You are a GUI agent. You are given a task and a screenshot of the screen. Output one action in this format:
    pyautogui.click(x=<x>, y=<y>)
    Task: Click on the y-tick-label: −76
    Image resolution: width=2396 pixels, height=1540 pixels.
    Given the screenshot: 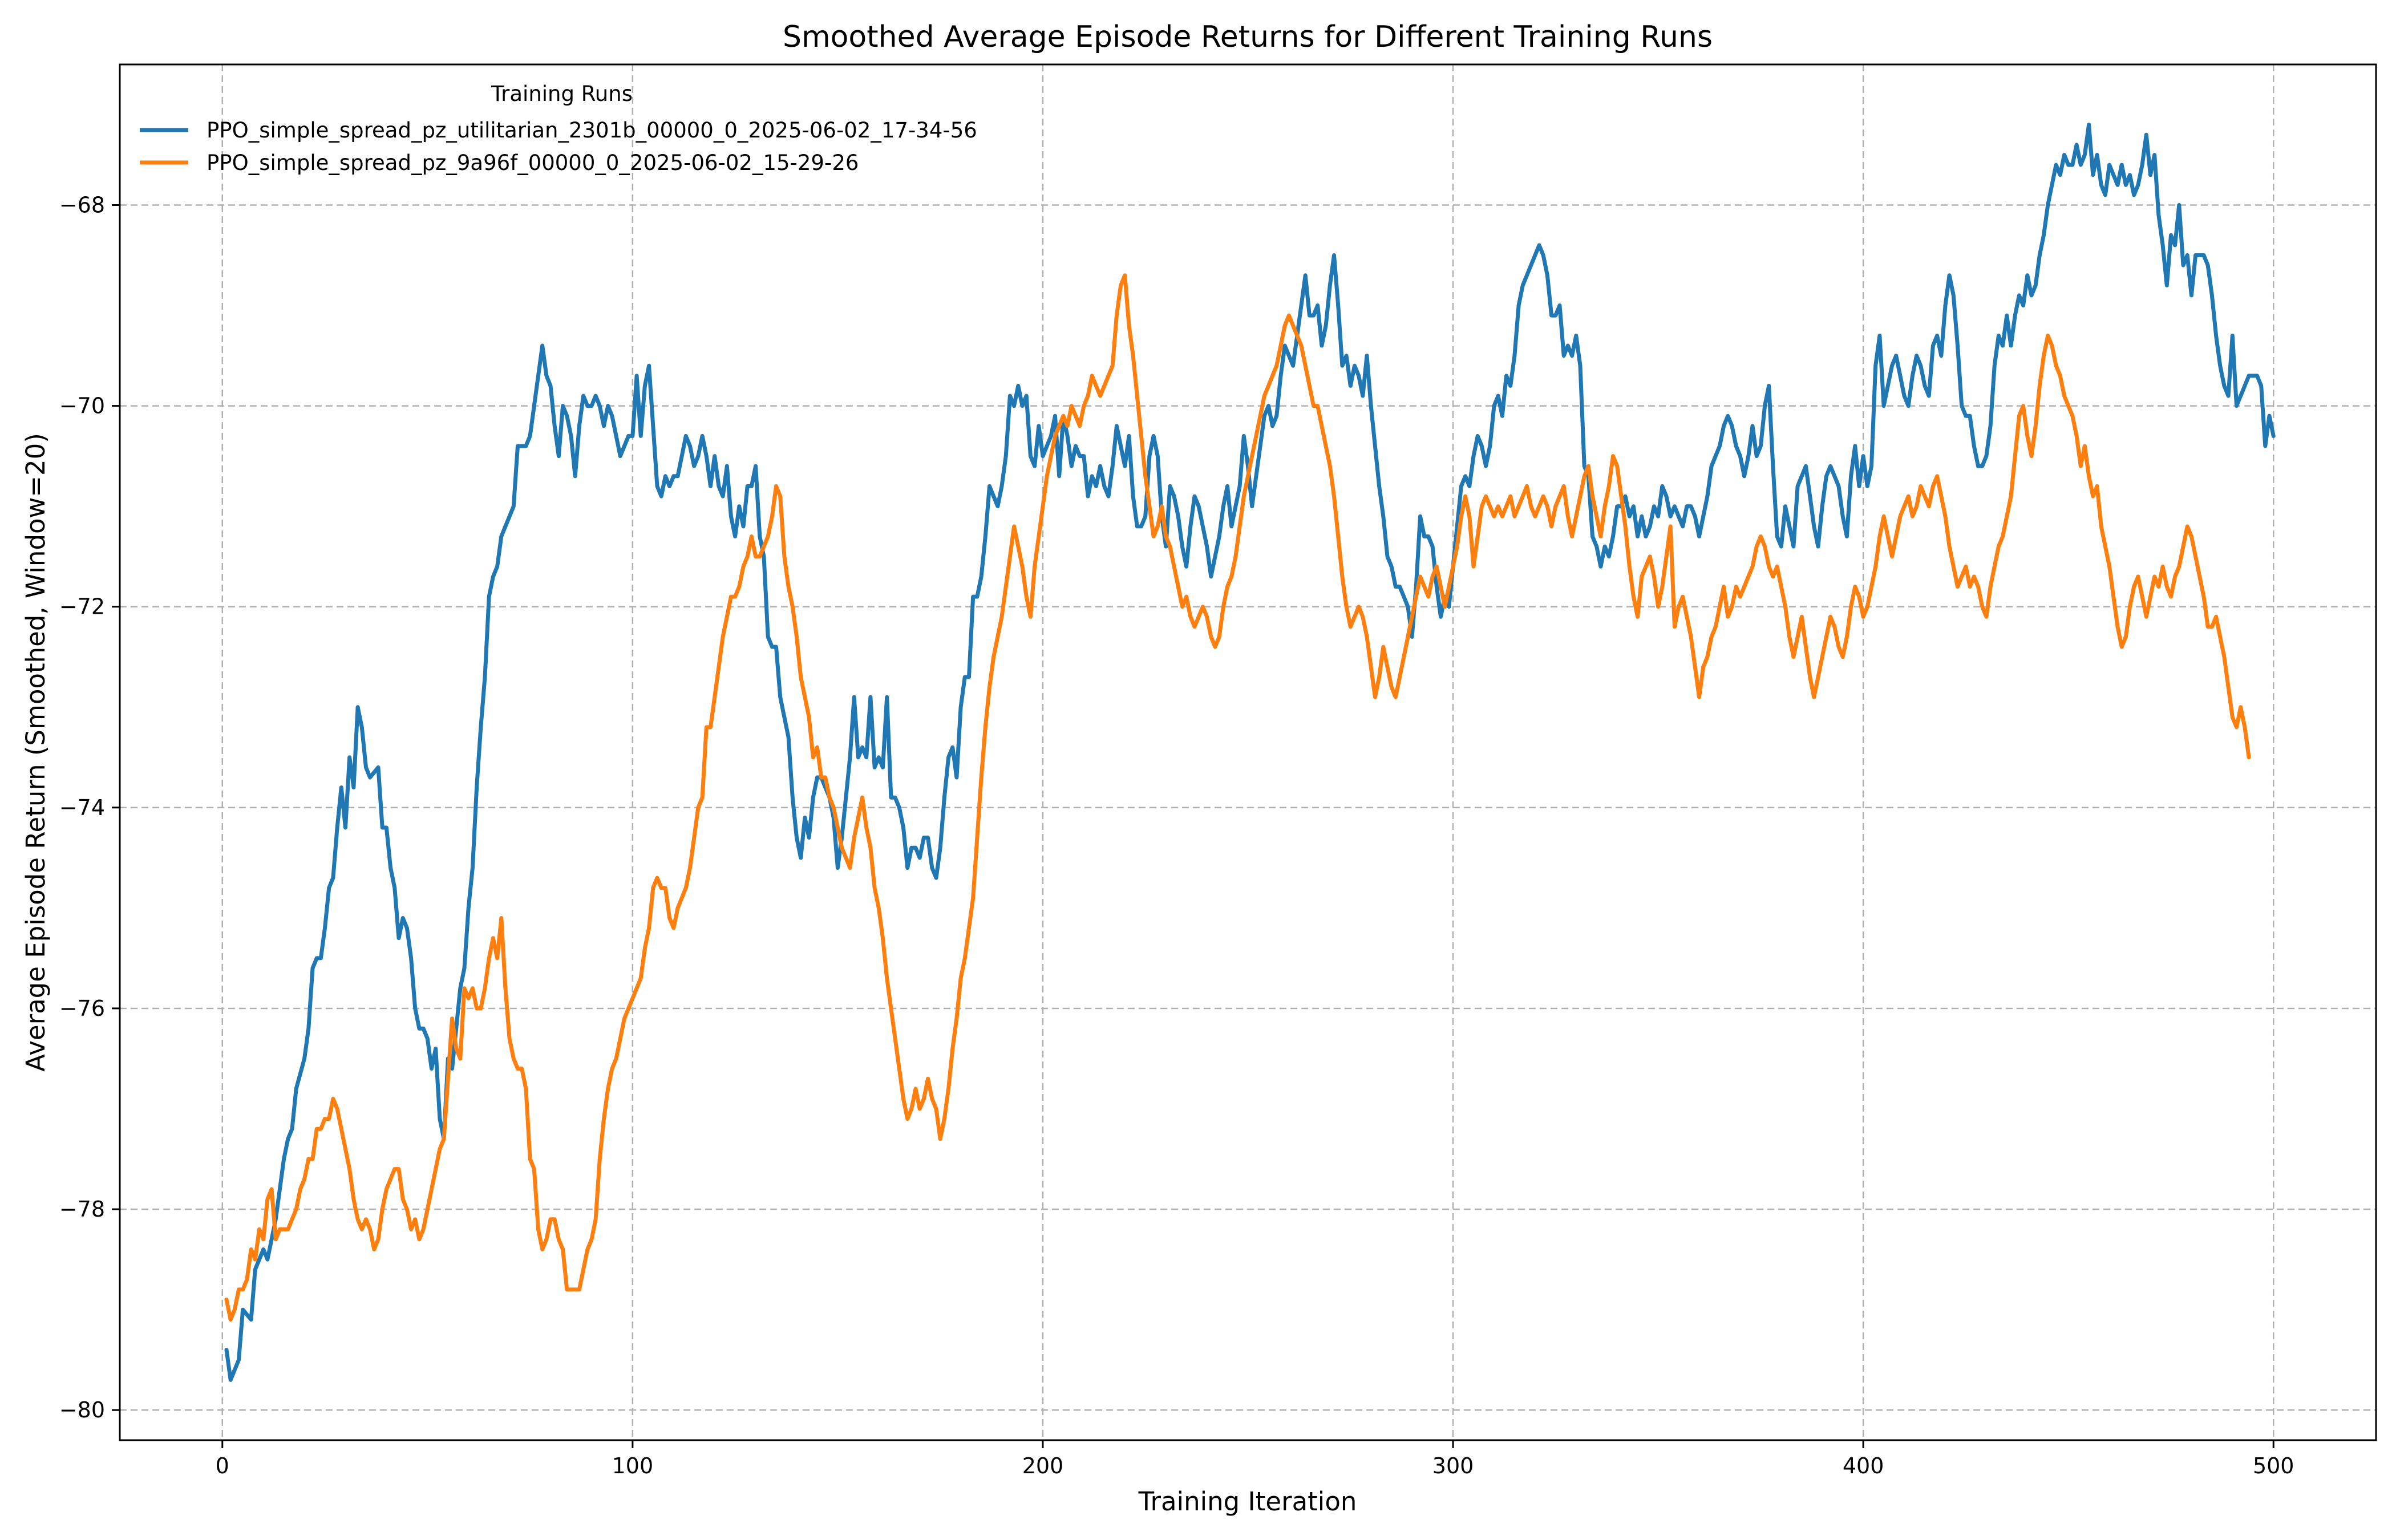 What is the action you would take?
    pyautogui.click(x=82, y=1009)
    